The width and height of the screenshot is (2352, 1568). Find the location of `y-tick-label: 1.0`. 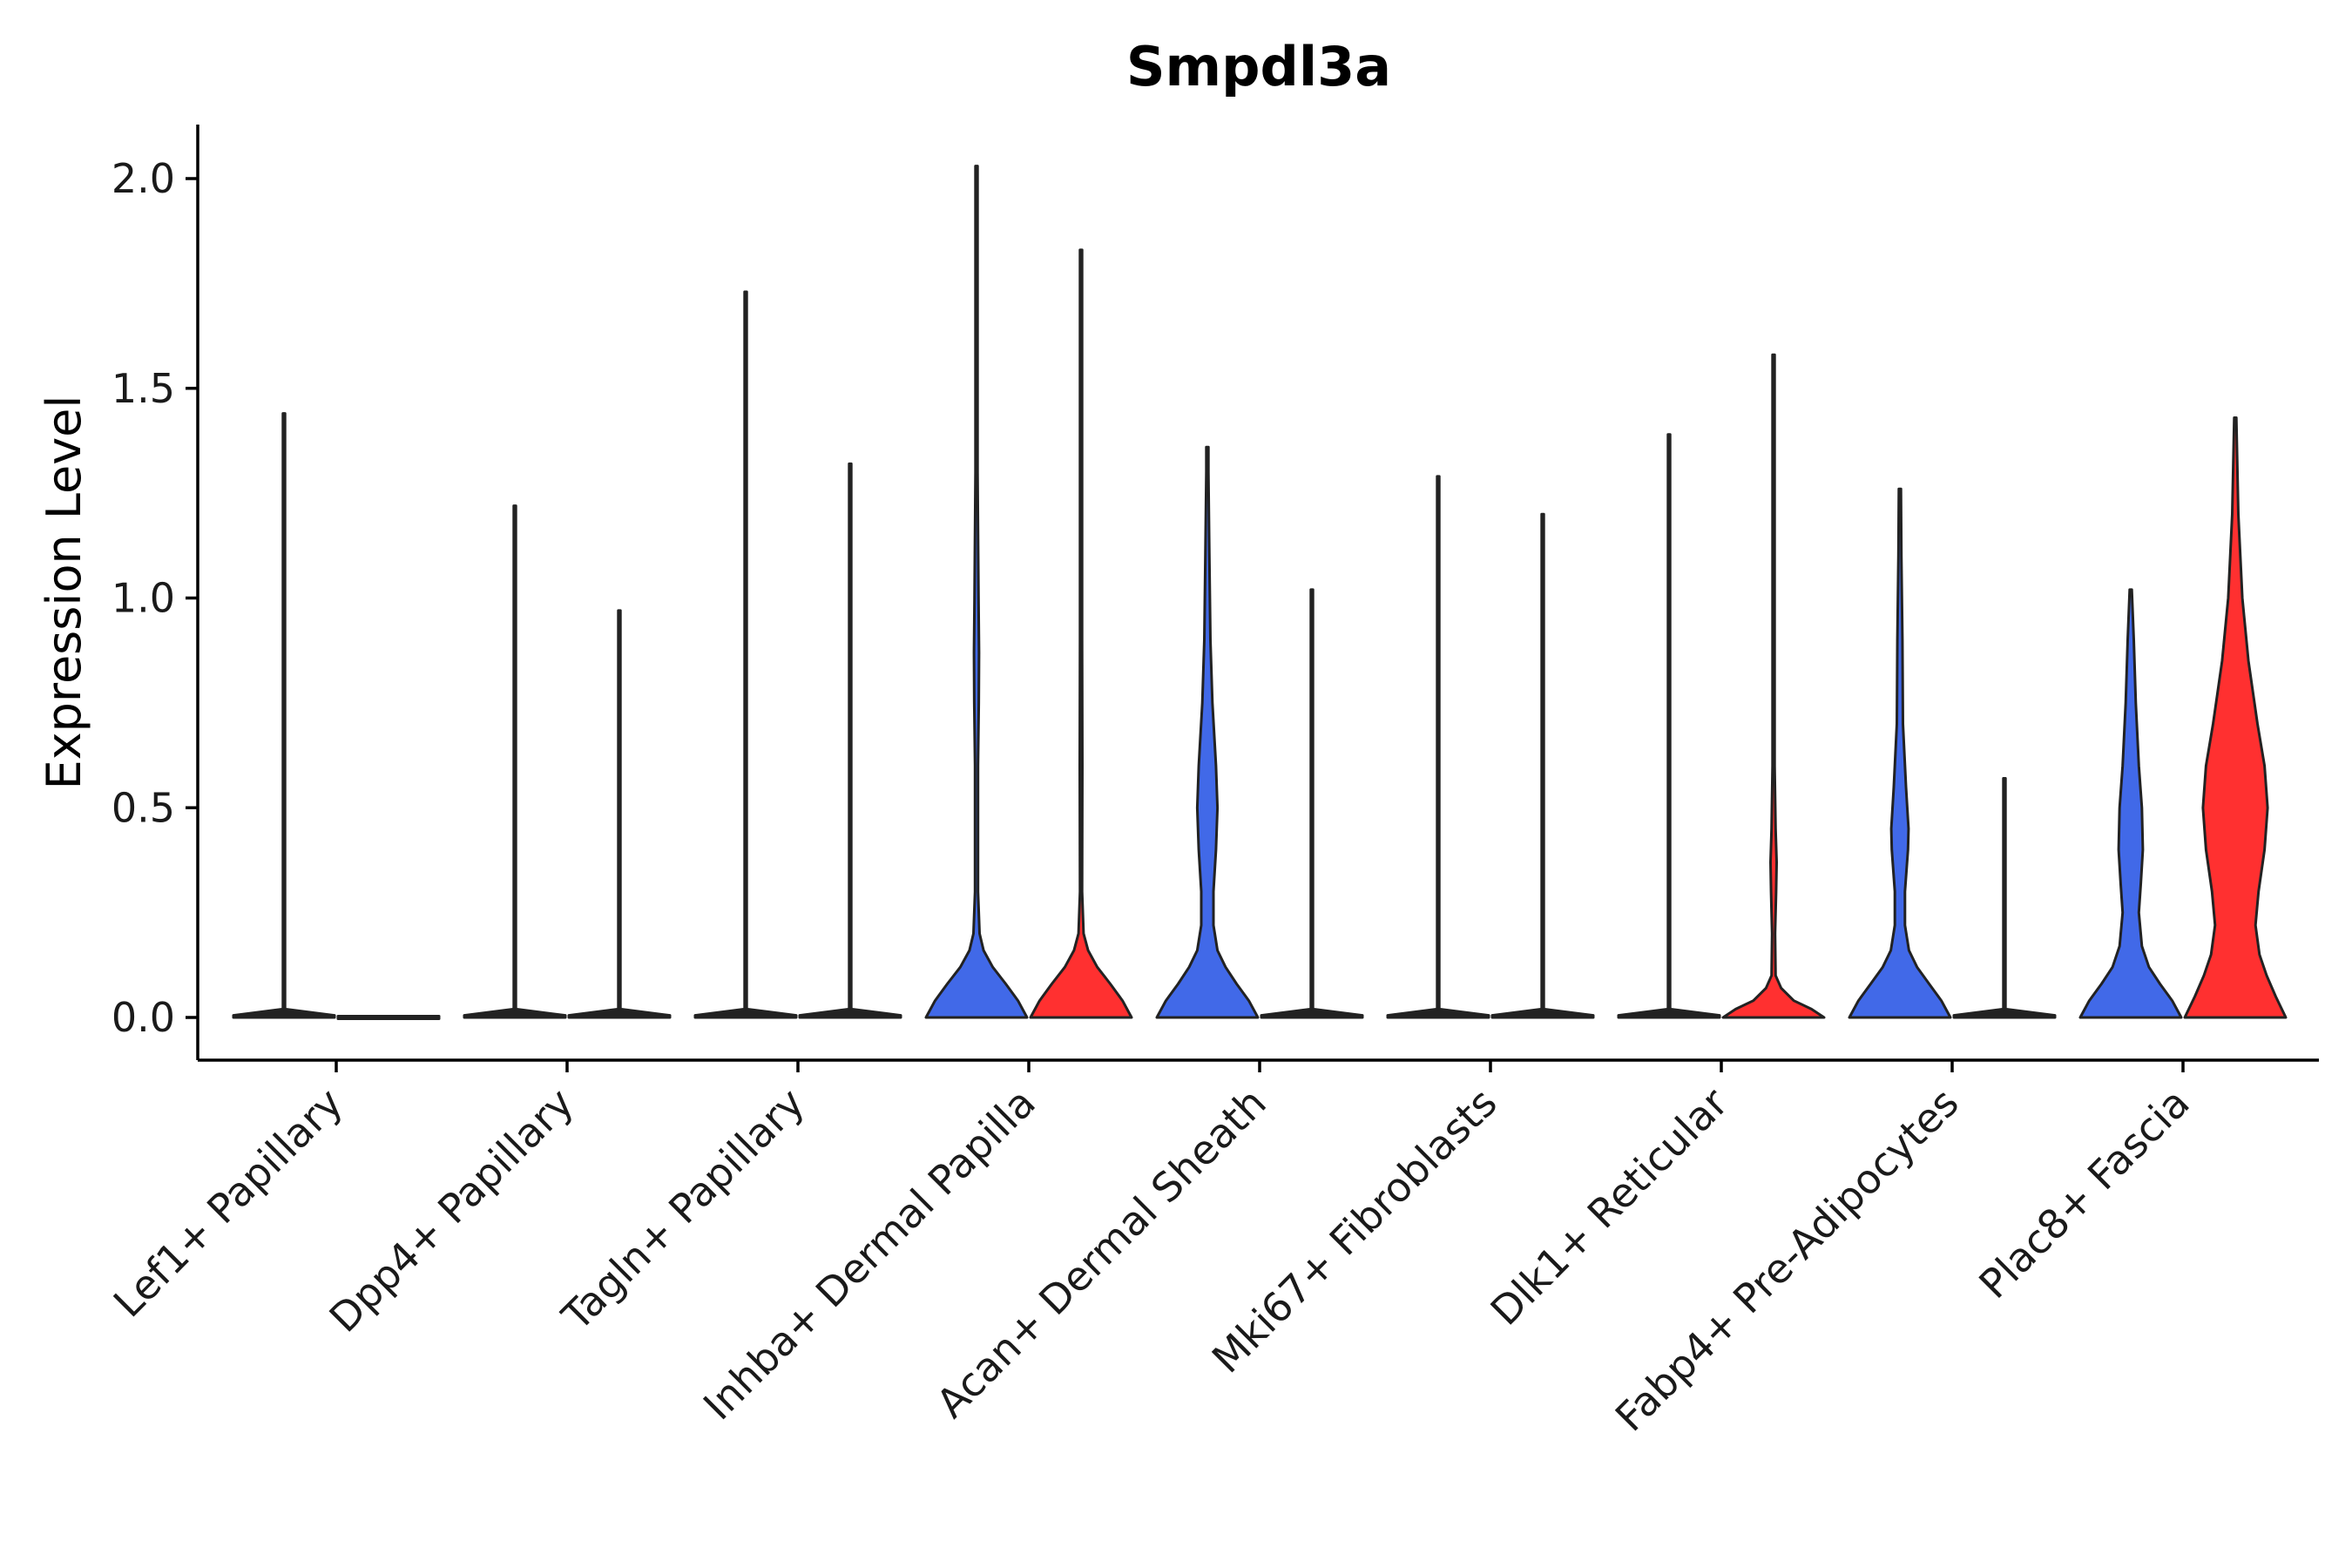

y-tick-label: 1.0 is located at coordinates (143, 598).